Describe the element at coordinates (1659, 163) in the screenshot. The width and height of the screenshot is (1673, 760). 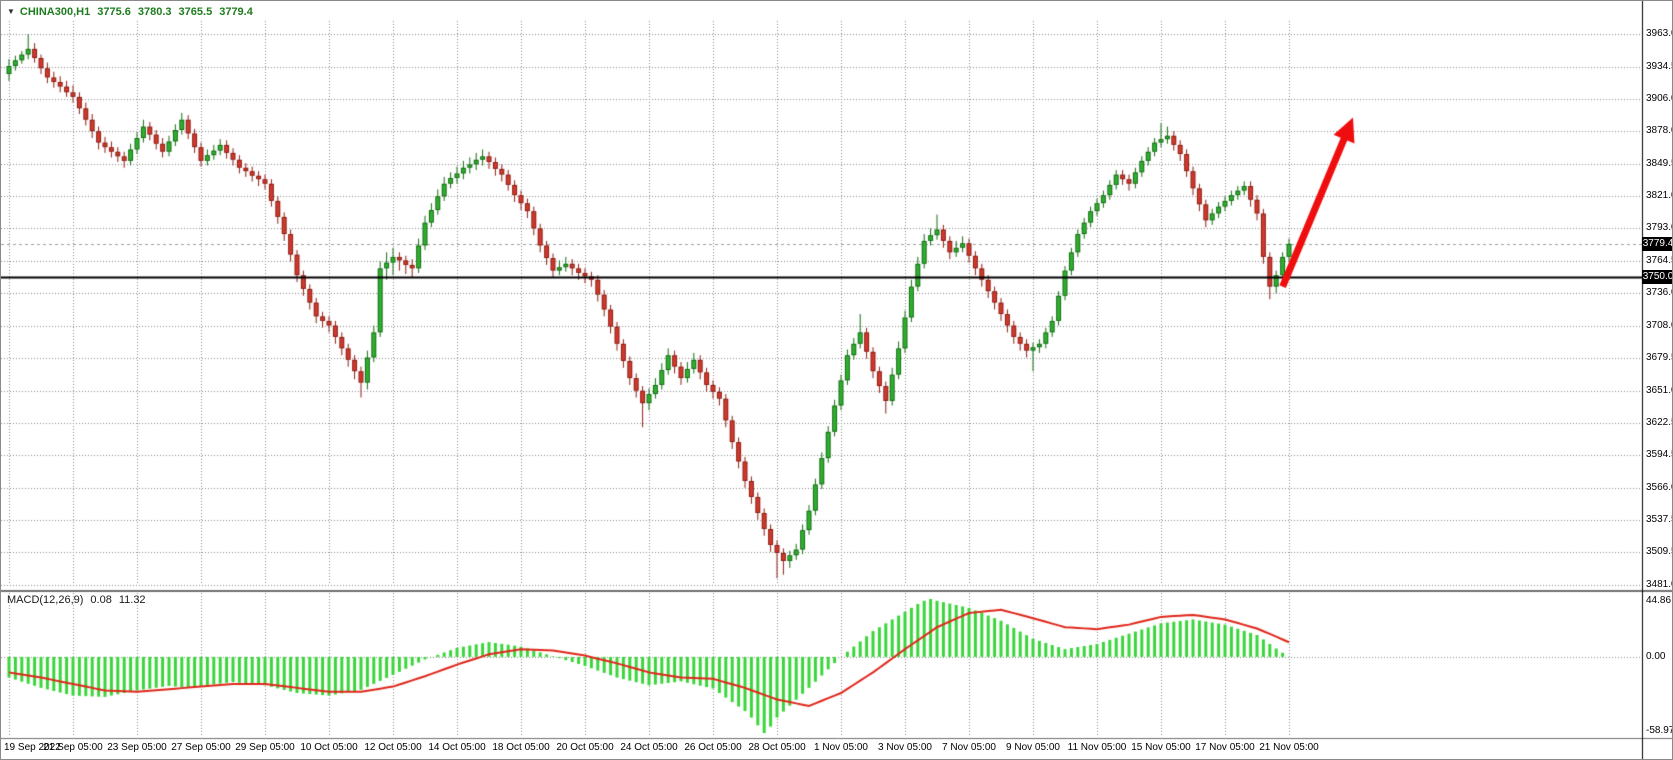
I see `price-tick-label: 3849.5` at that location.